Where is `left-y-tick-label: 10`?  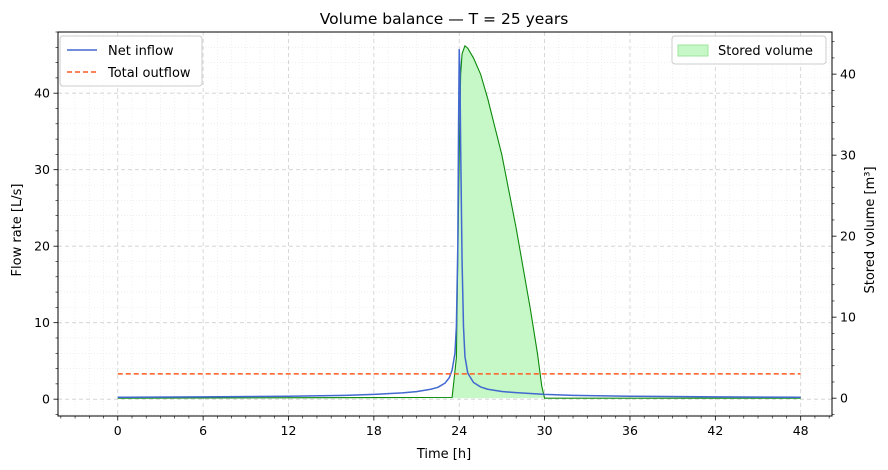
left-y-tick-label: 10 is located at coordinates (42, 322).